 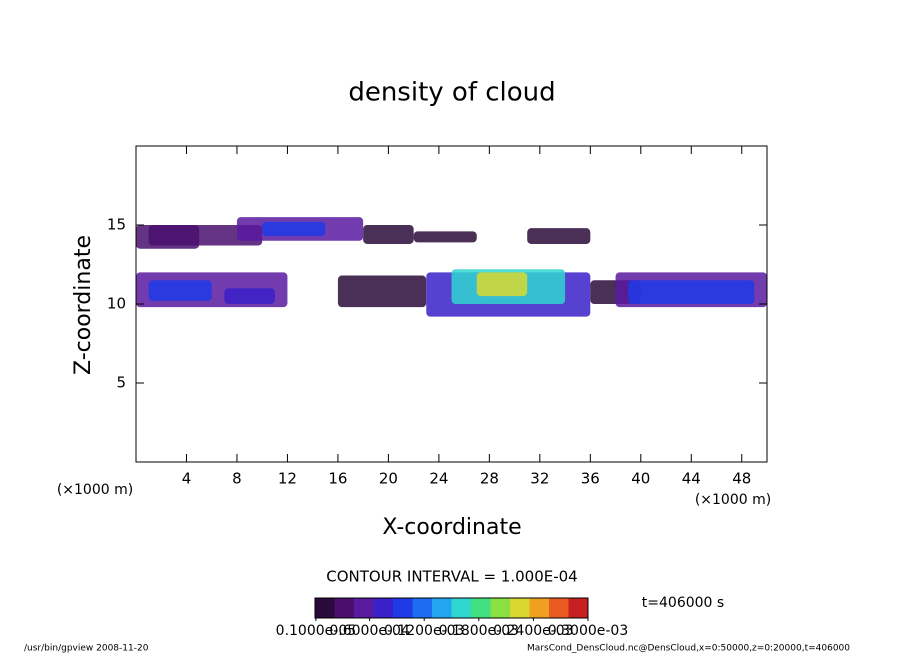 What do you see at coordinates (86, 649) in the screenshot?
I see `footer-left: /usr/bin/gpview 2008-11-20` at bounding box center [86, 649].